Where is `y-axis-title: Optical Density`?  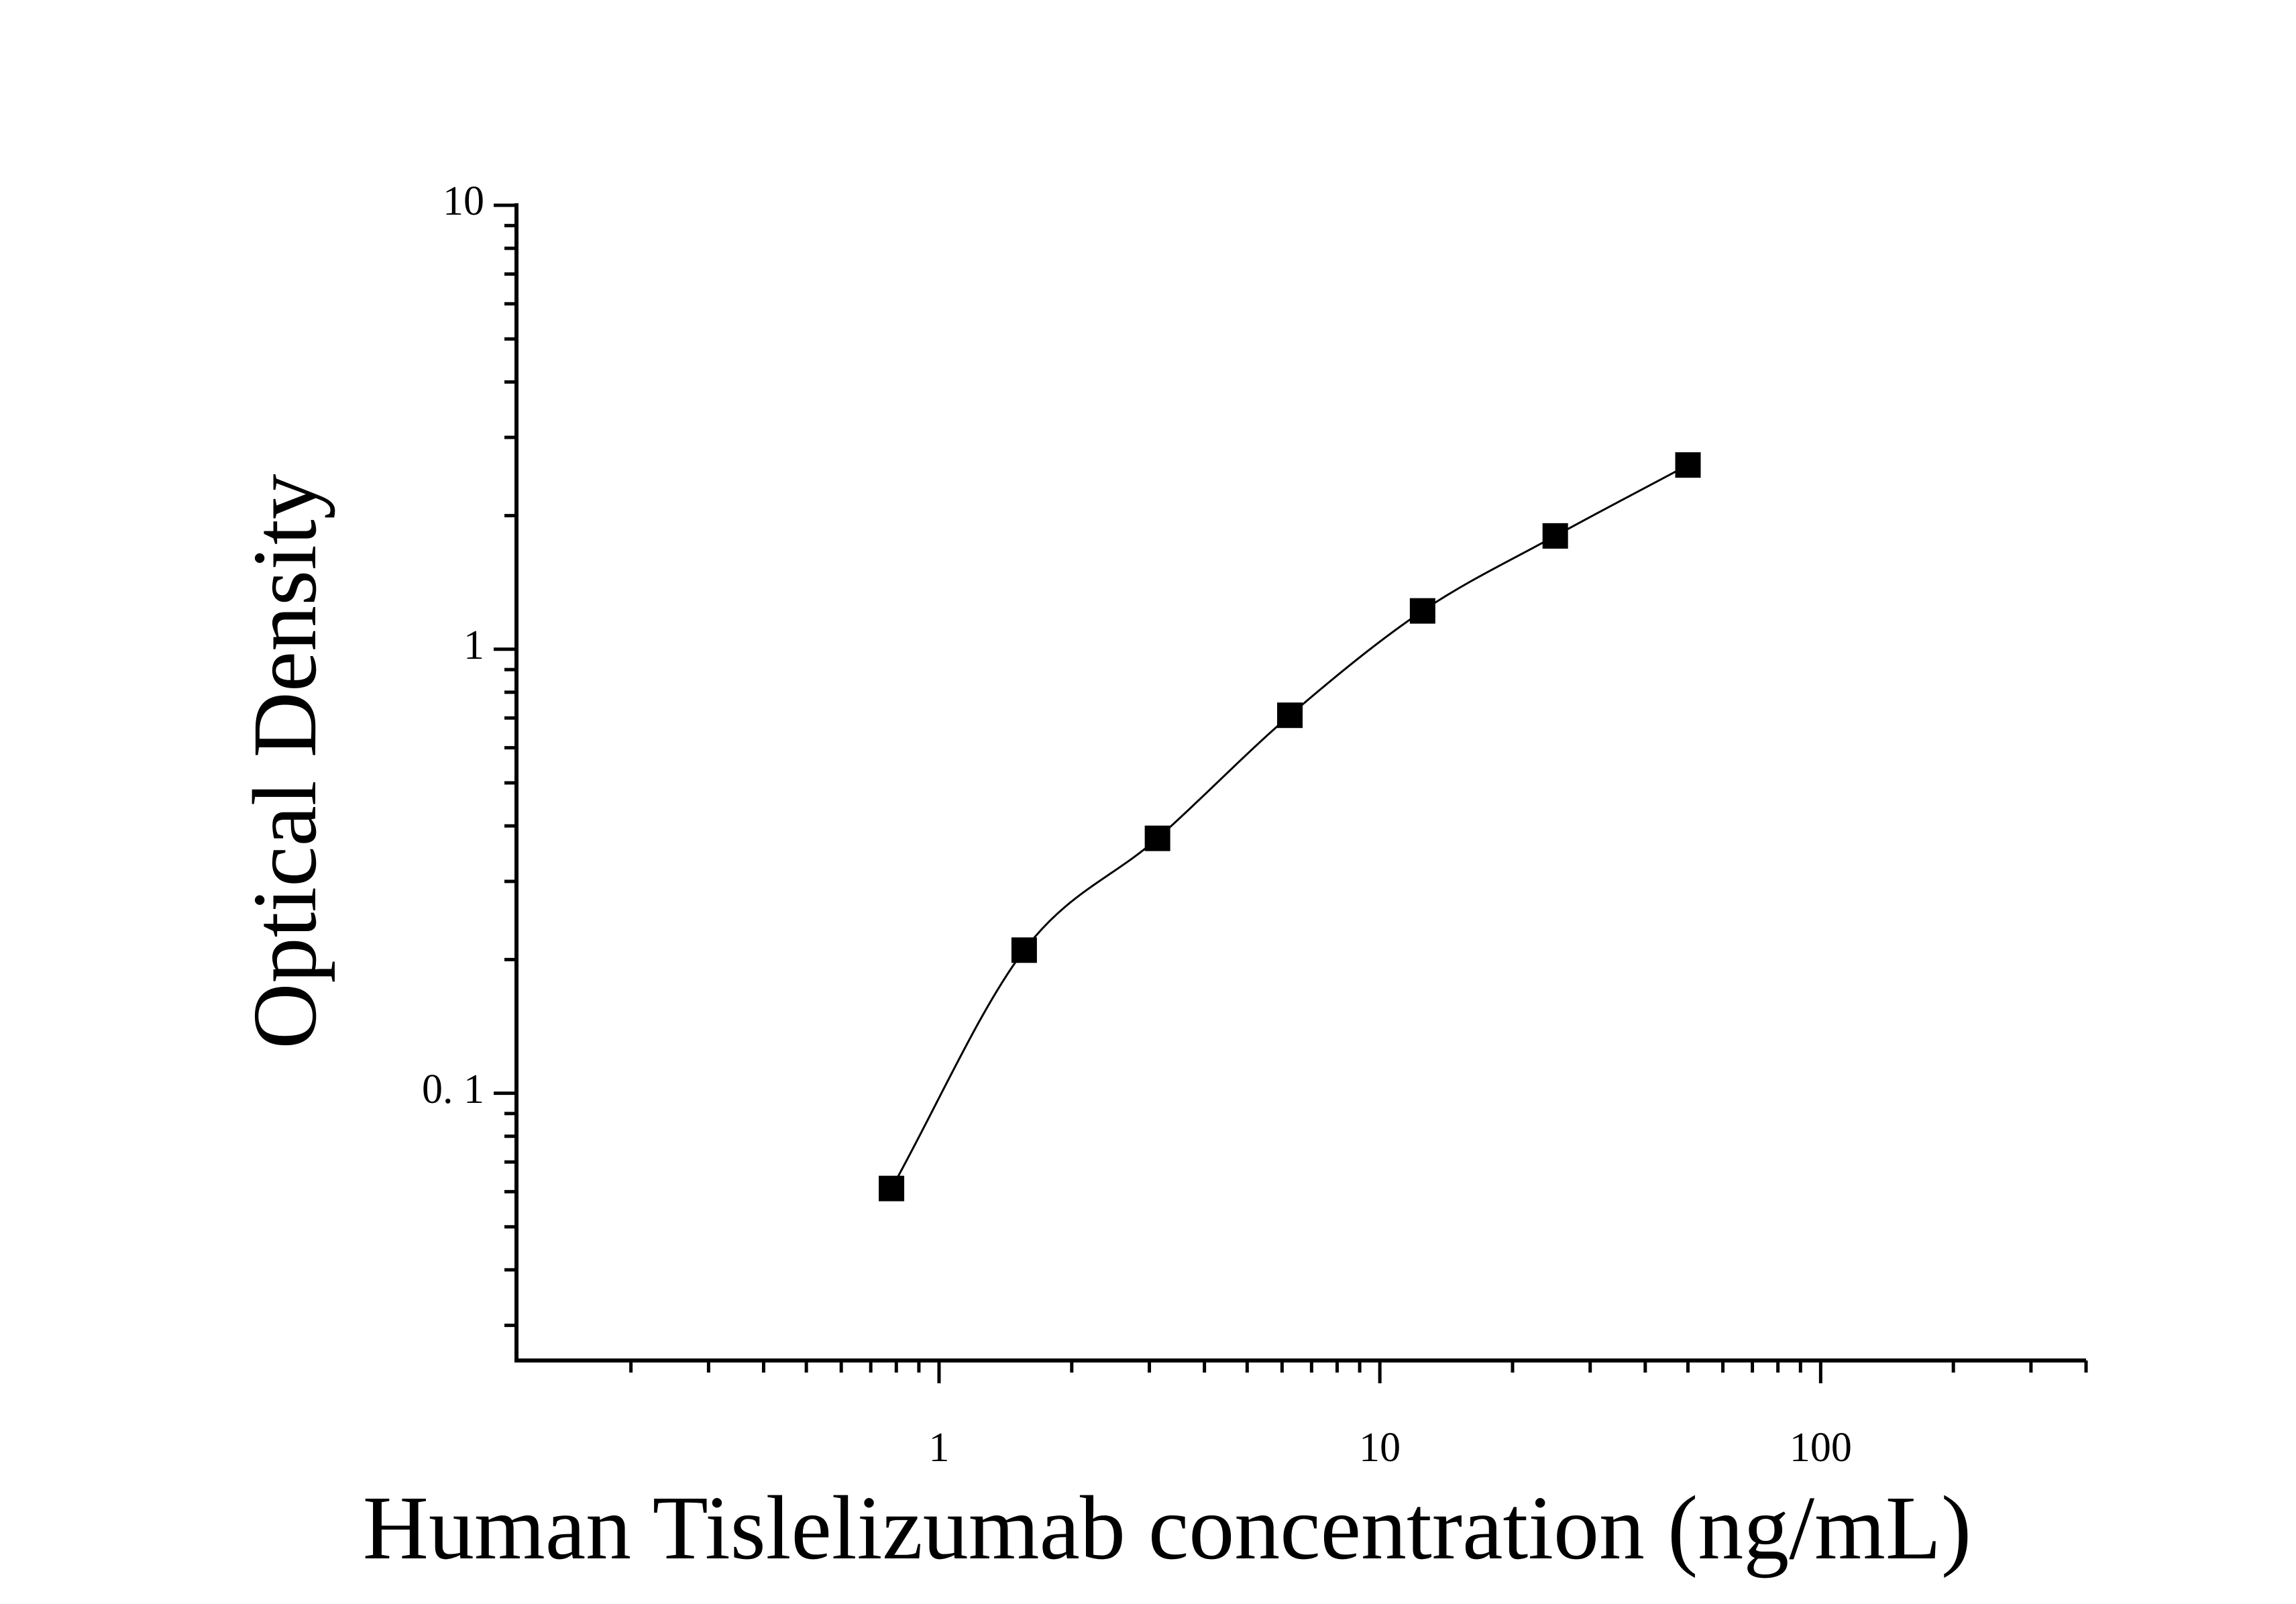
y-axis-title: Optical Density is located at coordinates (285, 762).